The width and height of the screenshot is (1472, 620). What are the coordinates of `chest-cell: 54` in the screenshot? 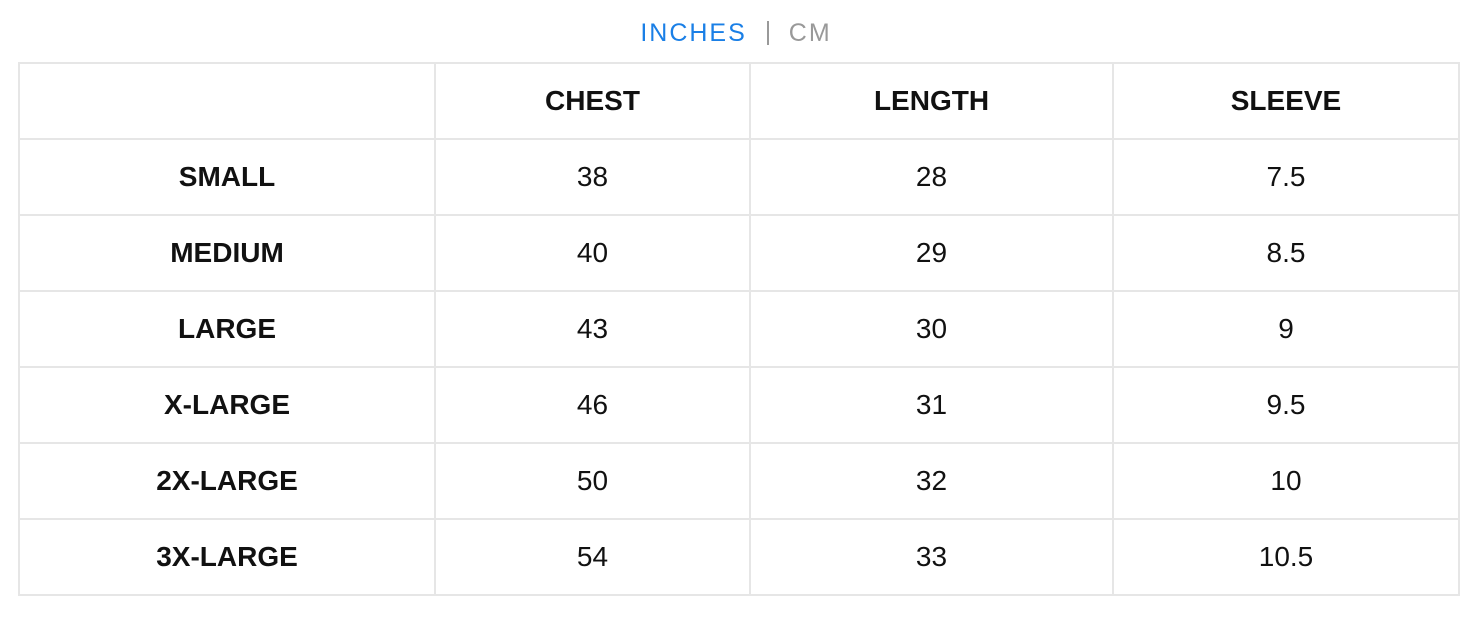 It's located at (592, 557).